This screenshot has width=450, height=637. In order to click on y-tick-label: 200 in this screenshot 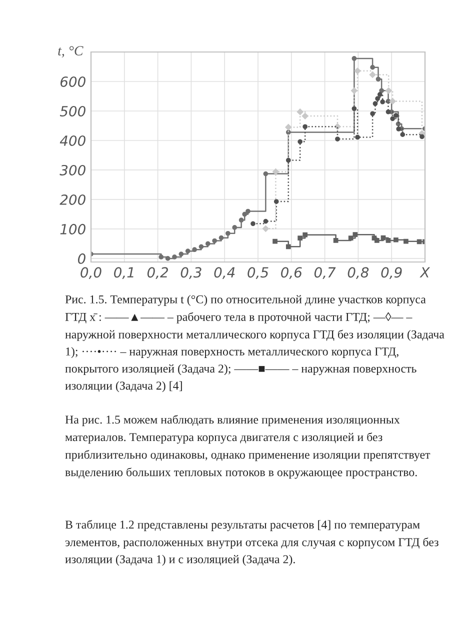, I will do `click(73, 199)`.